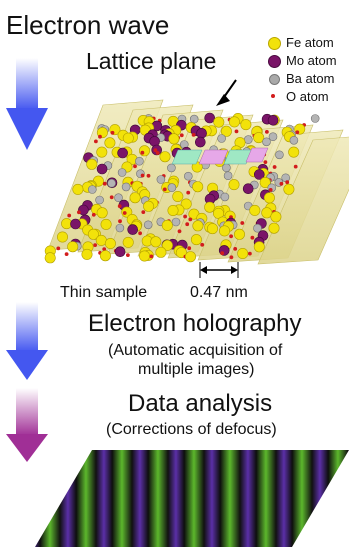 The height and width of the screenshot is (547, 349). What do you see at coordinates (273, 96) in the screenshot?
I see `o-atom-swatch` at bounding box center [273, 96].